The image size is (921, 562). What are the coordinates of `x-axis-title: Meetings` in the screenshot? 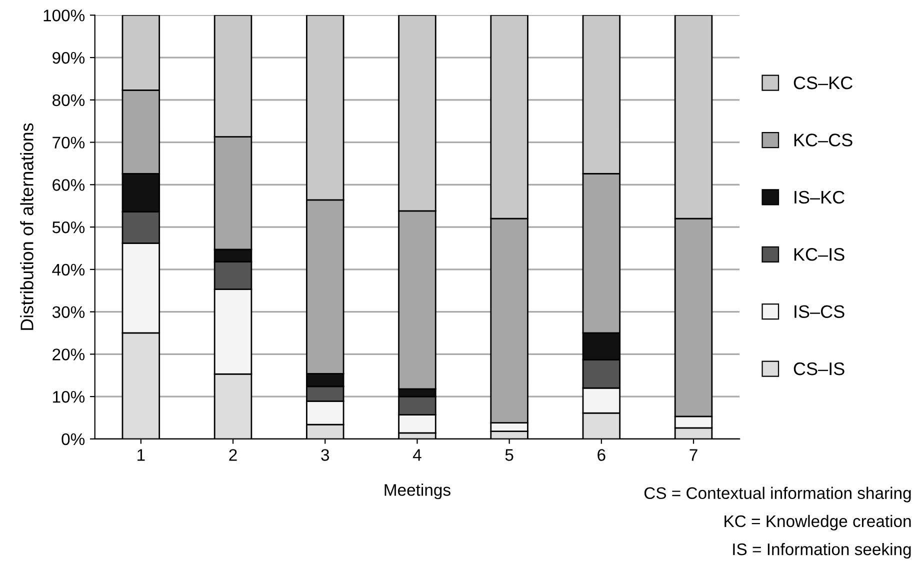 It's located at (417, 492).